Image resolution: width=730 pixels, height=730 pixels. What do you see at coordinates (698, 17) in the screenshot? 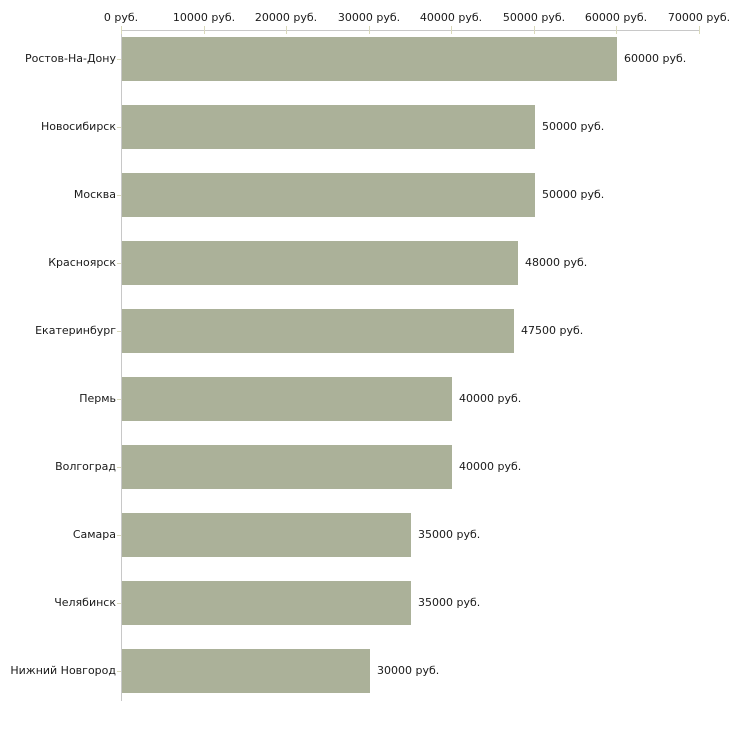
I see `x-axis-tick-label: 70000 руб.` at bounding box center [698, 17].